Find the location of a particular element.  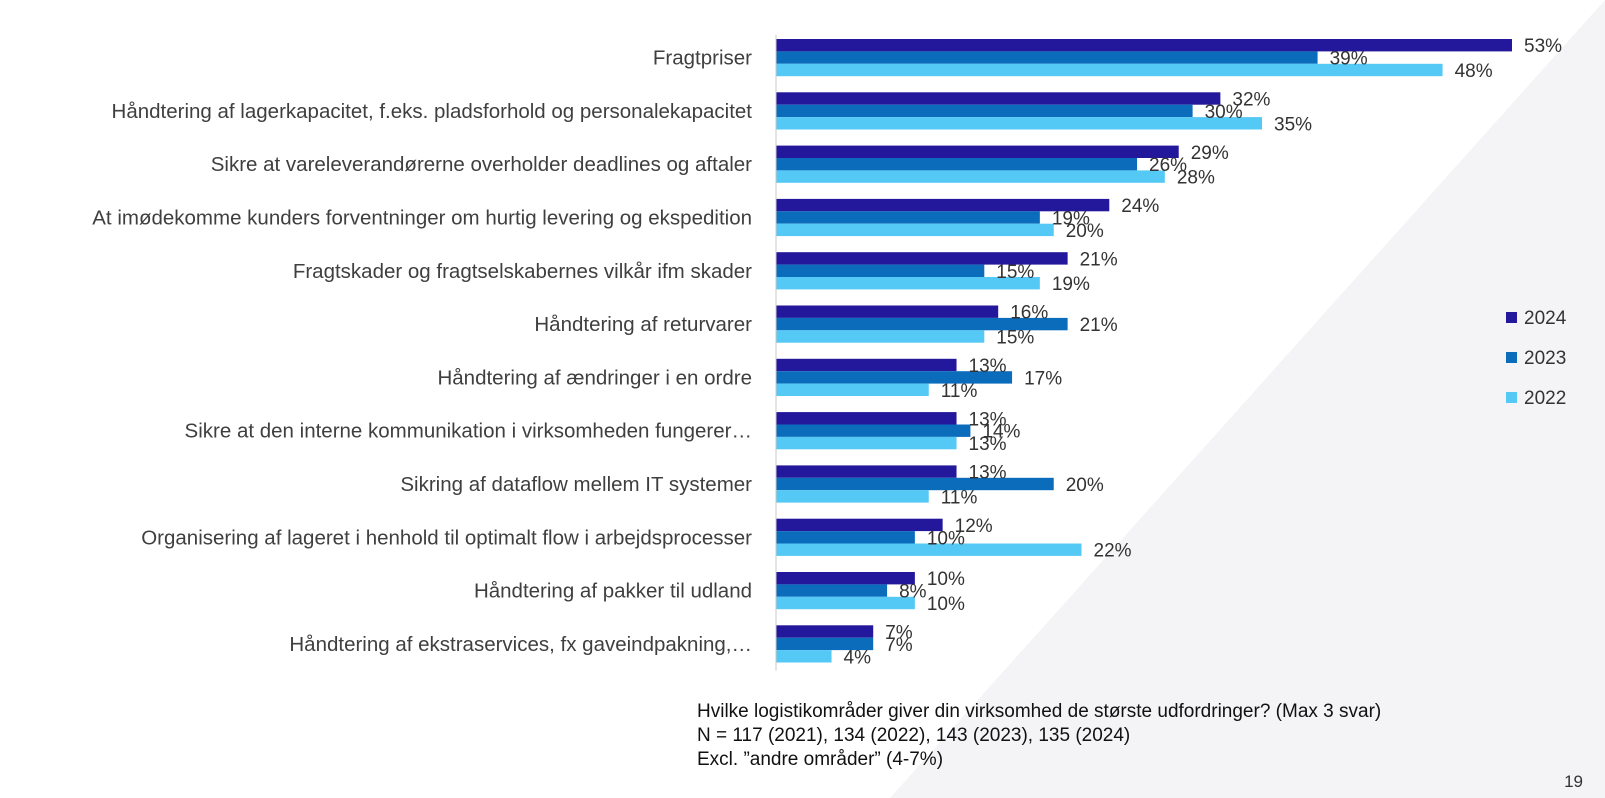

data-label: 28% is located at coordinates (1196, 178).